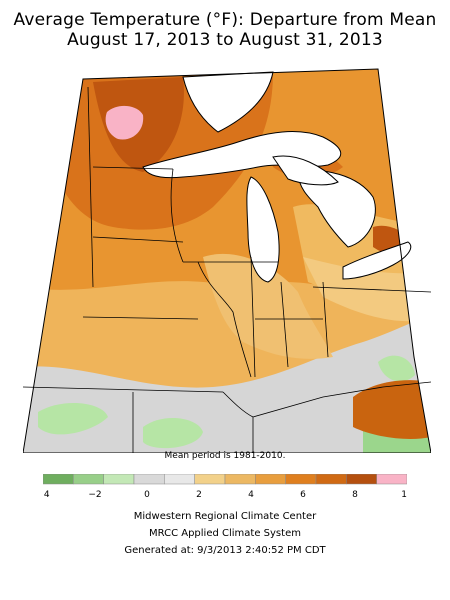 The width and height of the screenshot is (450, 600). What do you see at coordinates (251, 495) in the screenshot?
I see `legend-tick-label: 4` at bounding box center [251, 495].